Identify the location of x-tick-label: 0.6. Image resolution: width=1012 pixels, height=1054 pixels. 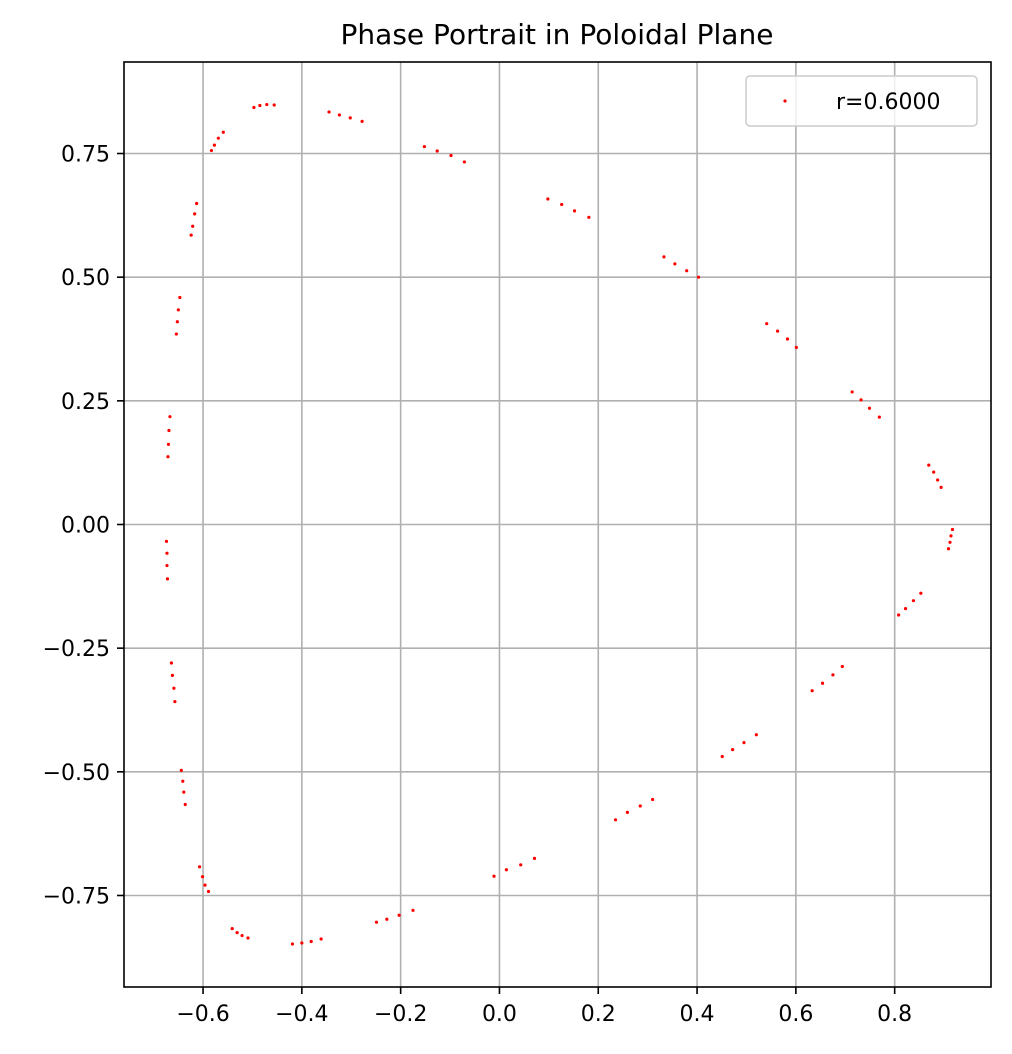
(795, 1014).